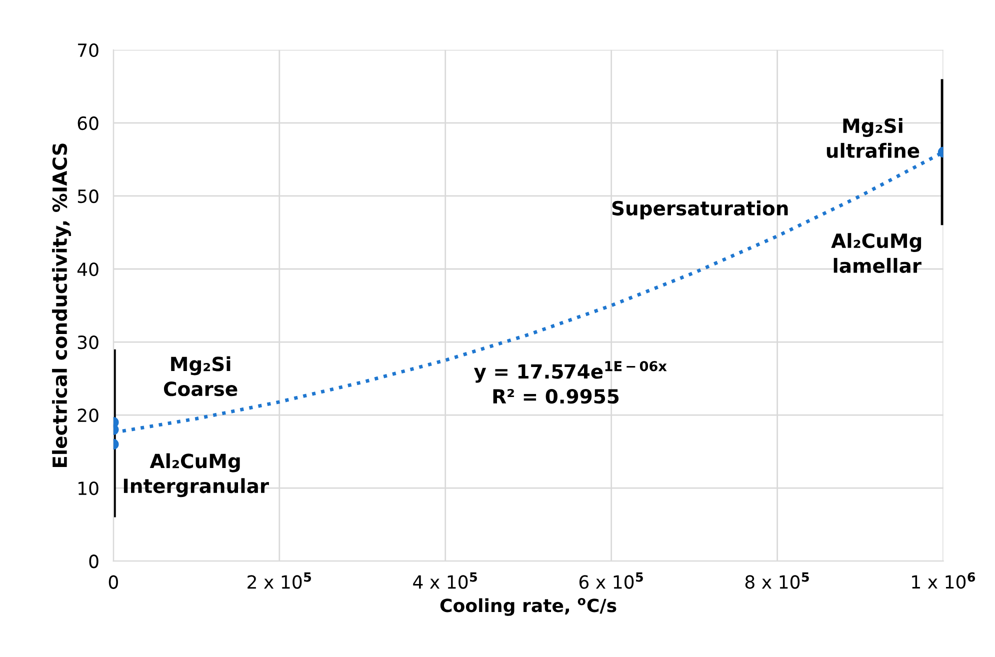 Image resolution: width=995 pixels, height=657 pixels. What do you see at coordinates (556, 396) in the screenshot?
I see `annotation: R² = 0.9955` at bounding box center [556, 396].